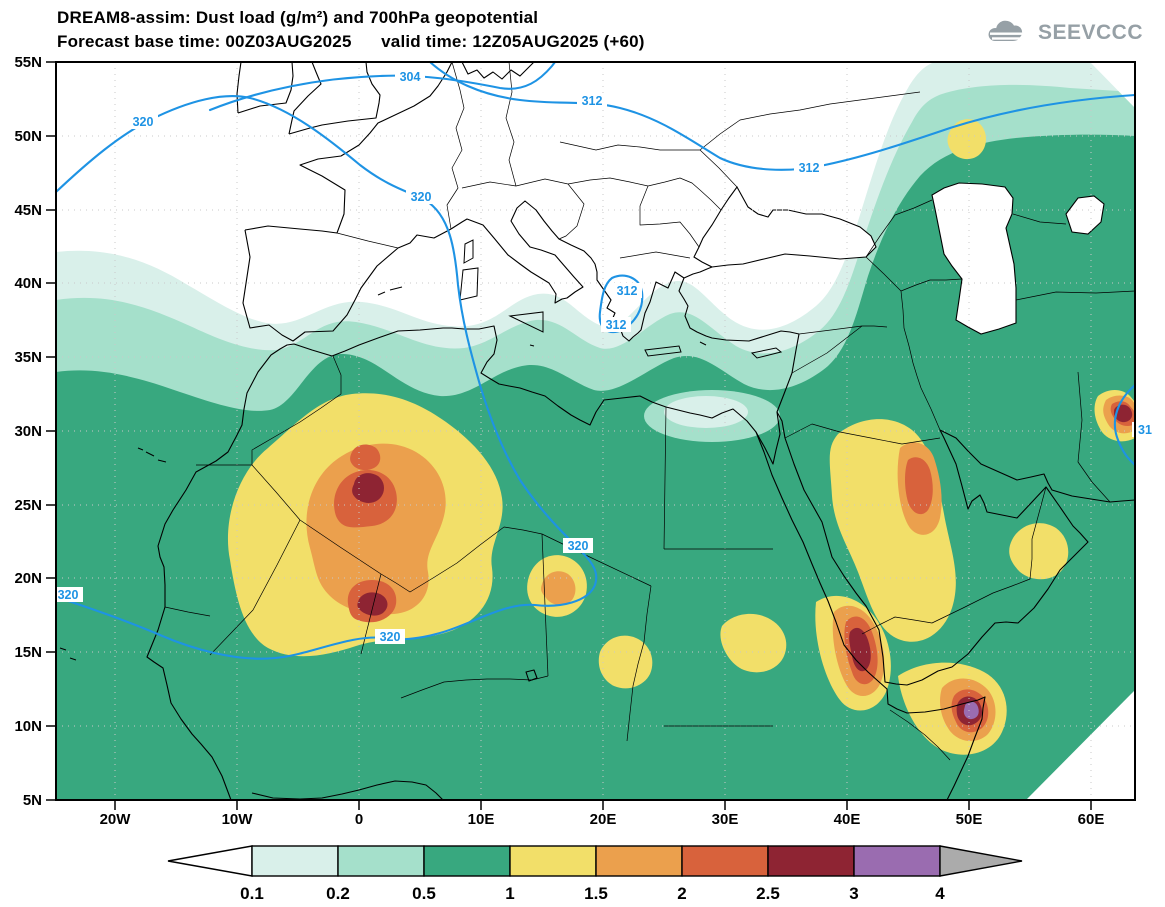  What do you see at coordinates (981, 861) in the screenshot?
I see `colorbar-right-arrow` at bounding box center [981, 861].